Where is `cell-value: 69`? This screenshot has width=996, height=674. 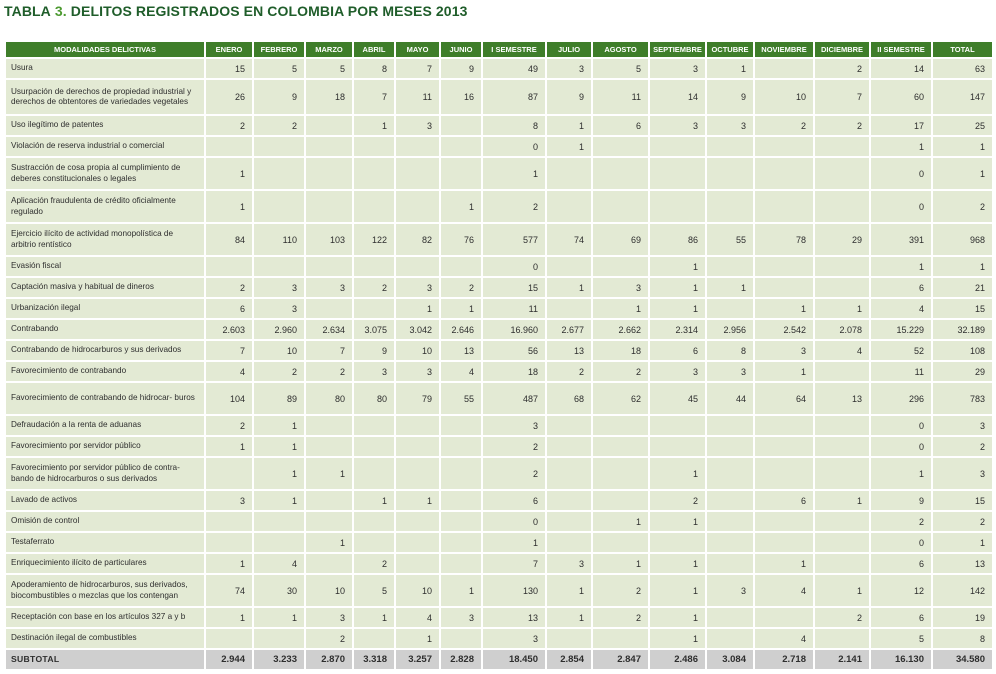 cell-value: 69 is located at coordinates (620, 239).